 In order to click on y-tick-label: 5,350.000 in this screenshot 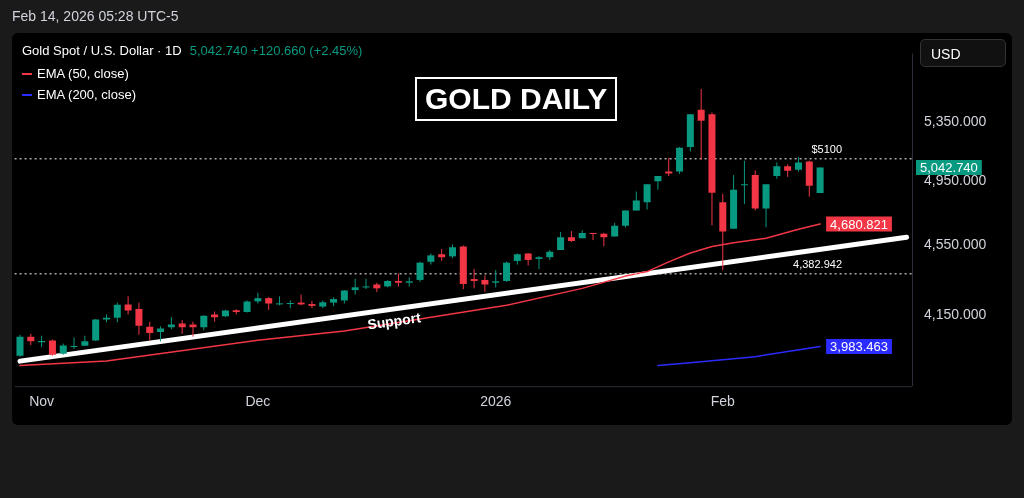, I will do `click(955, 121)`.